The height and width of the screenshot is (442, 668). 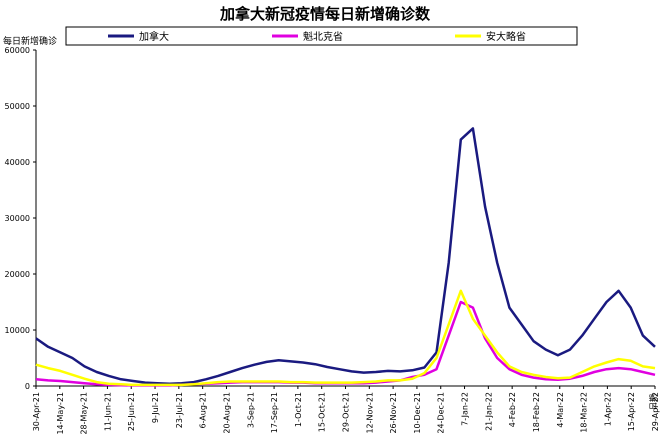 What do you see at coordinates (274, 412) in the screenshot?
I see `x-tick-label: 17-Sep-21` at bounding box center [274, 412].